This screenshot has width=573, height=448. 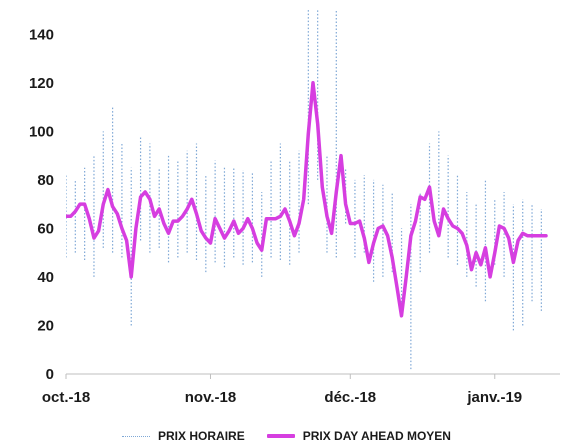 I want to click on x-axis-ticks: oct.-18 nov.-18 déc.-18 janv.-19, so click(x=282, y=390).